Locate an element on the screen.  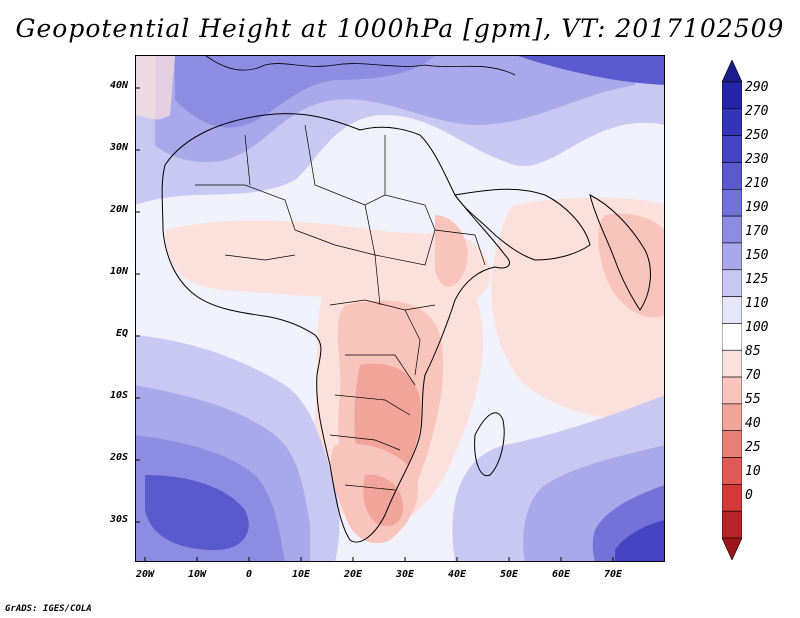
lat-label: EQ is located at coordinates (121, 333).